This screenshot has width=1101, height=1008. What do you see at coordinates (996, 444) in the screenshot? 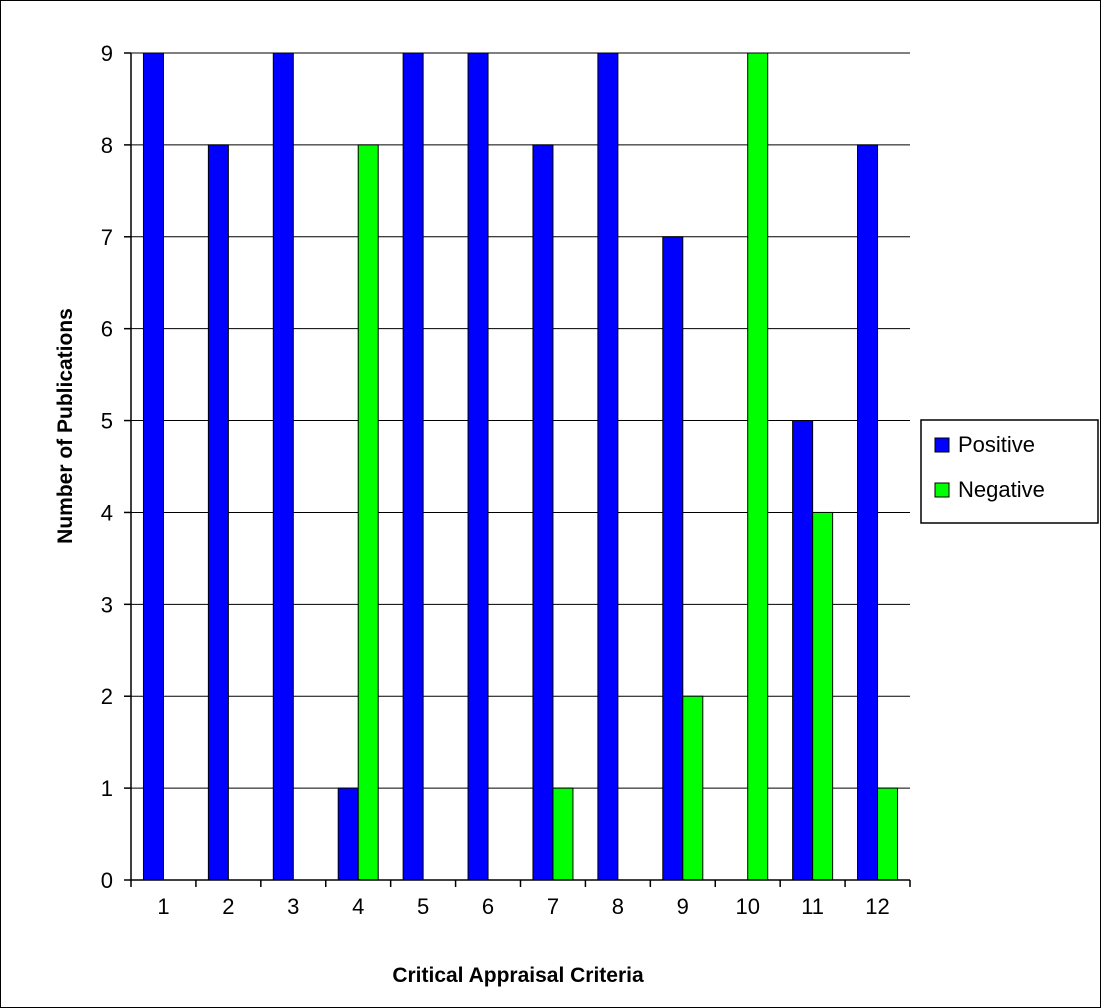
I see `legend-label-positive: Positive` at bounding box center [996, 444].